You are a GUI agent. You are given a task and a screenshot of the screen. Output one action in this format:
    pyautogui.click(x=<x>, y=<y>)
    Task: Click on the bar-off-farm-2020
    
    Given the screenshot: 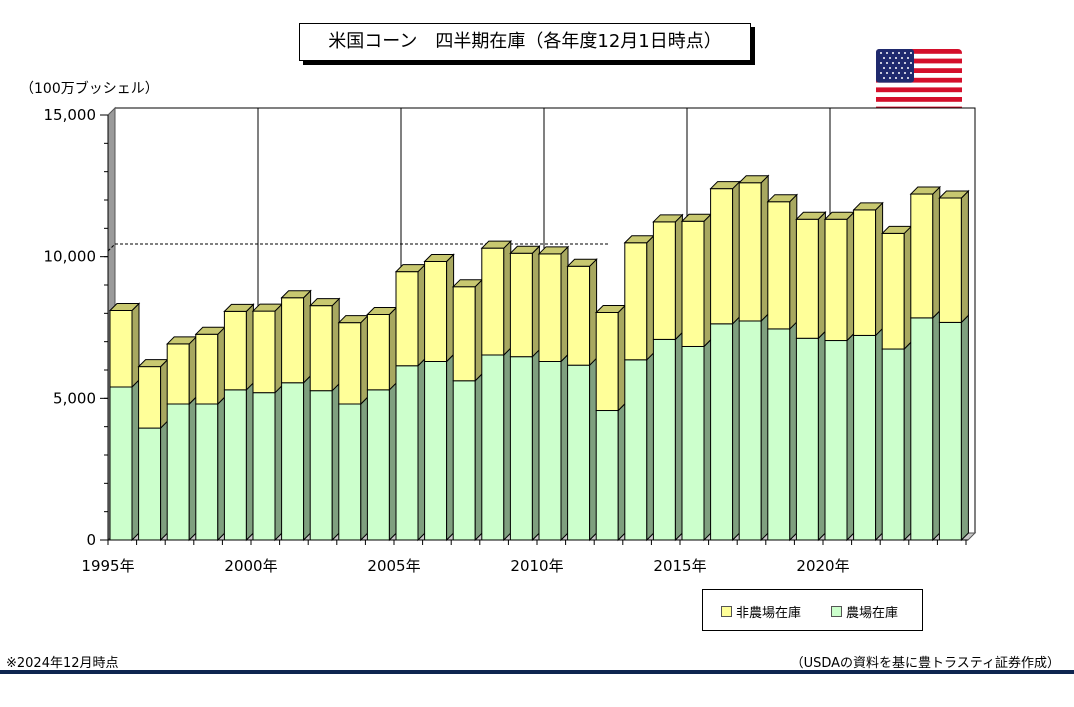 What is the action you would take?
    pyautogui.click(x=839, y=276)
    